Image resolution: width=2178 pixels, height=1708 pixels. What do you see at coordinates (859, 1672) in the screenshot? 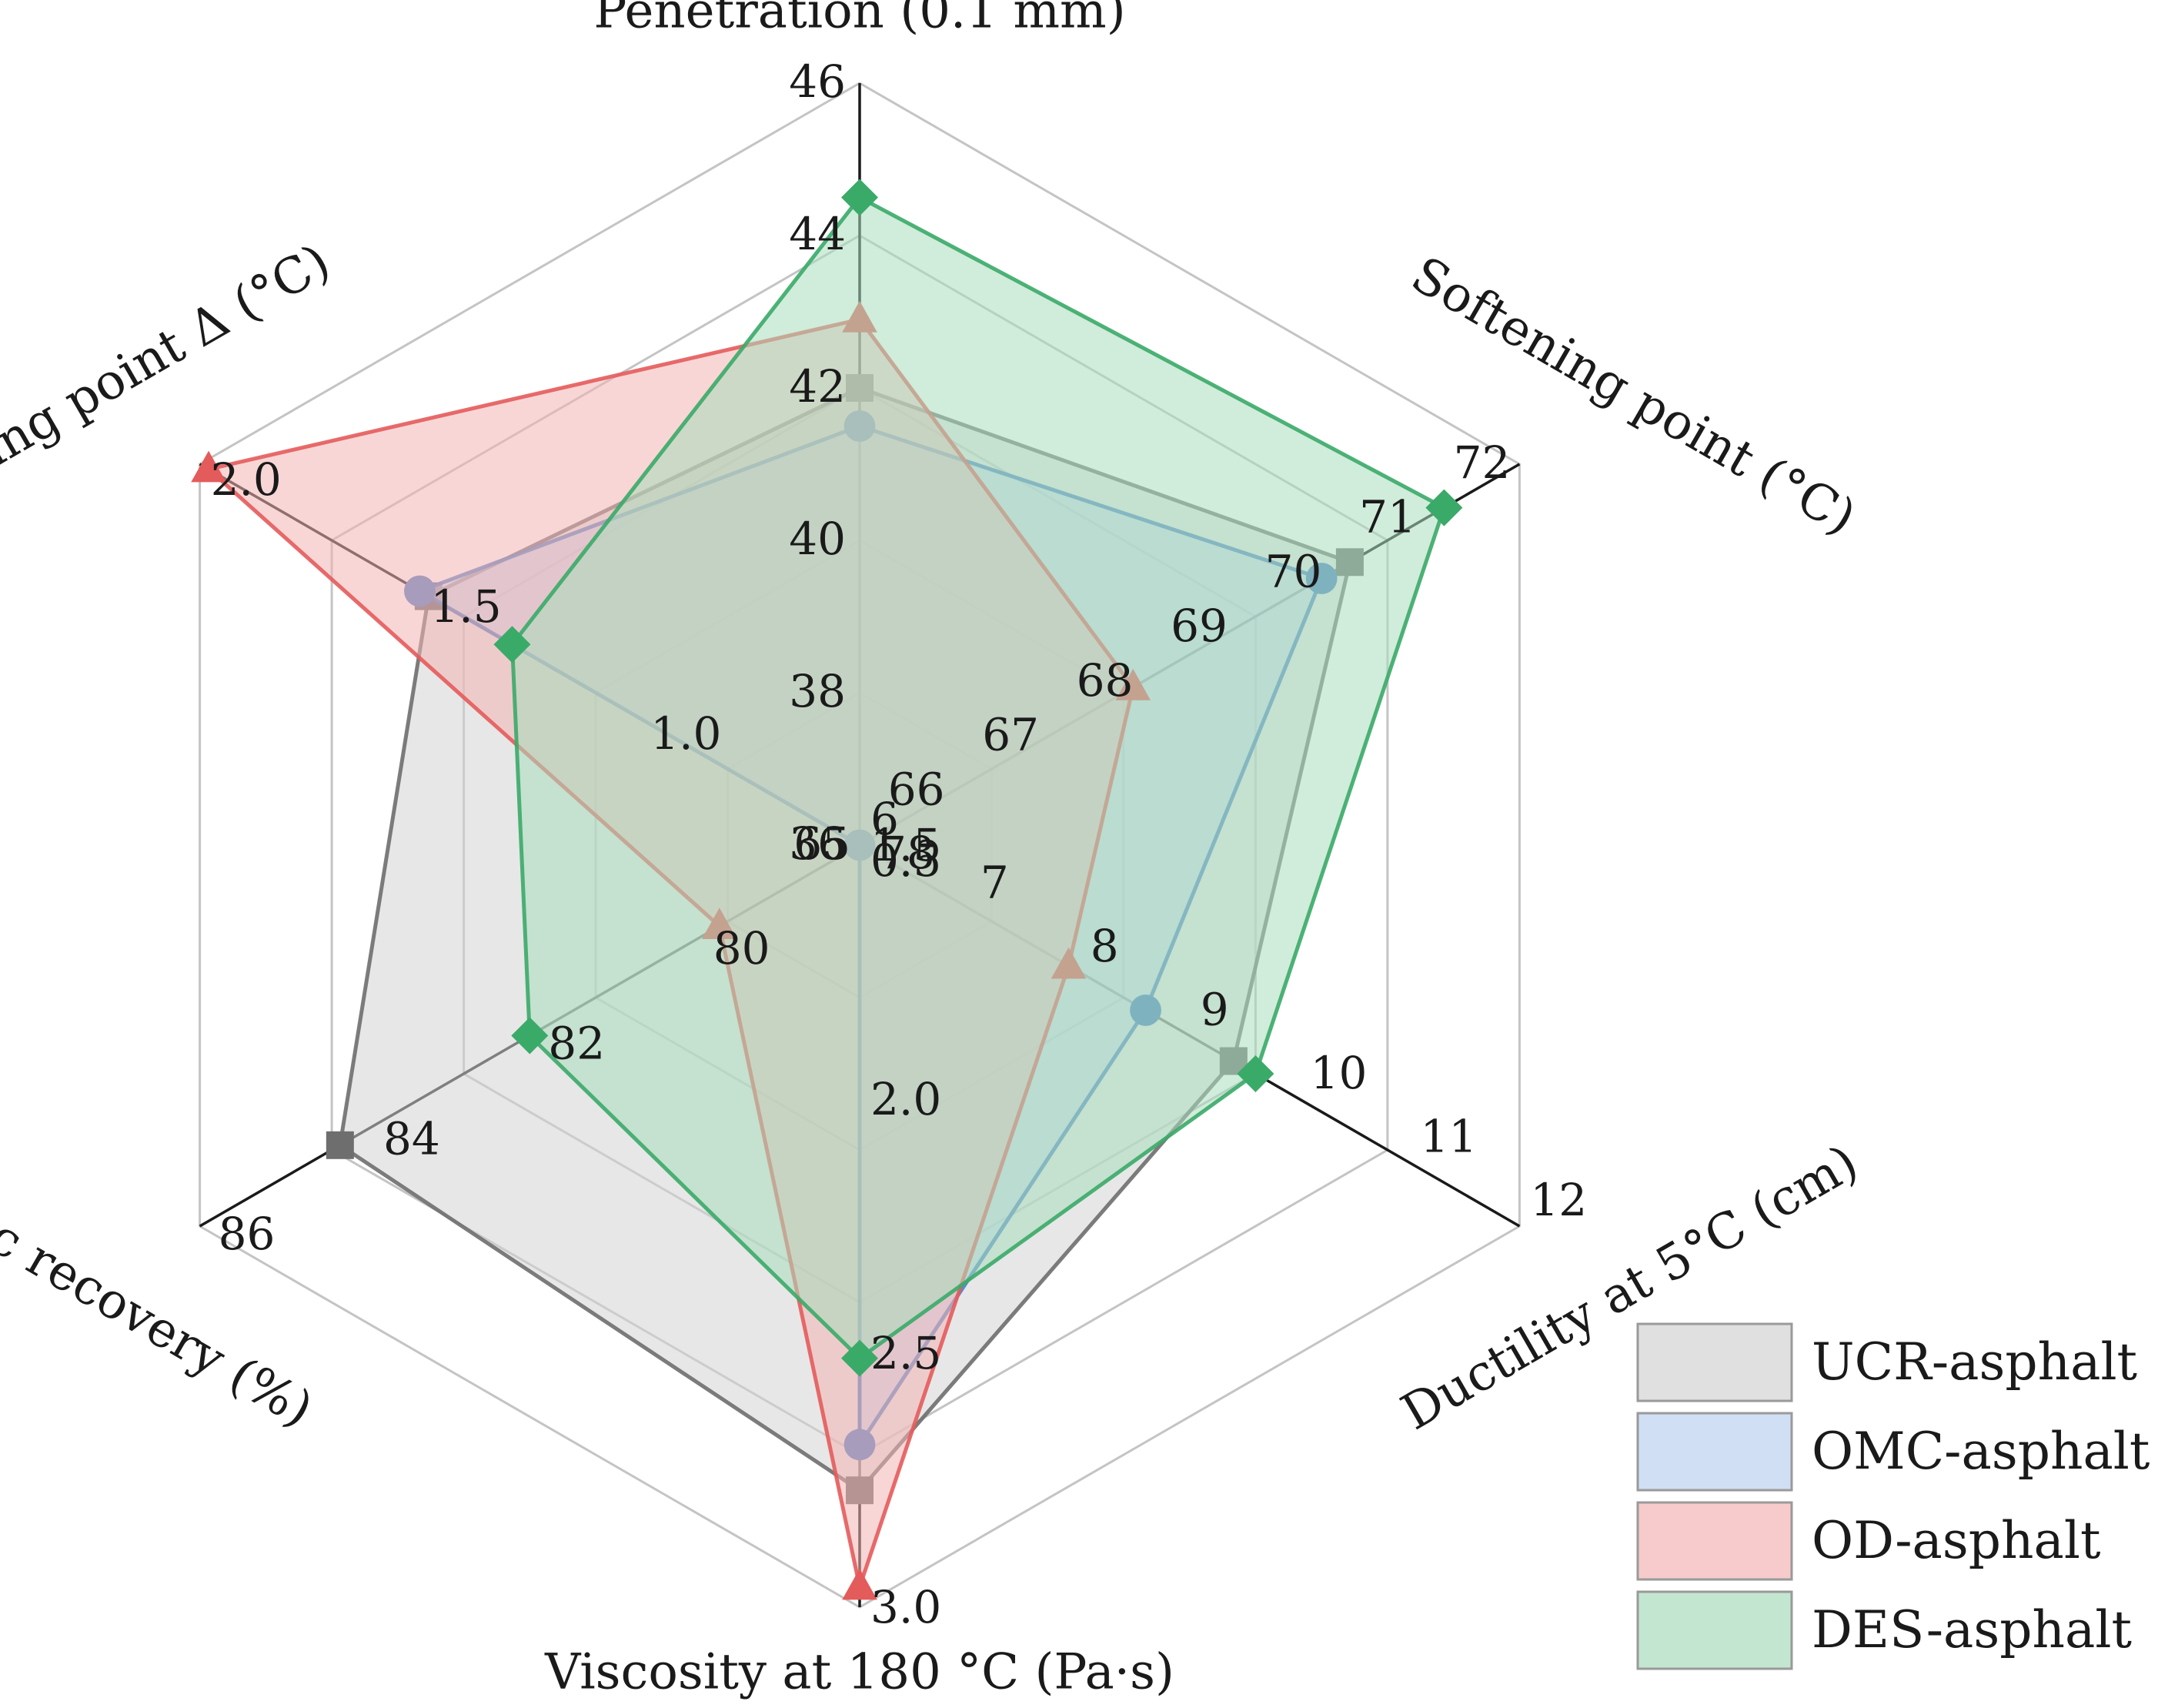
I see `axis-title-viscosity: Viscosity at 180 °C (Pa·s)` at bounding box center [859, 1672].